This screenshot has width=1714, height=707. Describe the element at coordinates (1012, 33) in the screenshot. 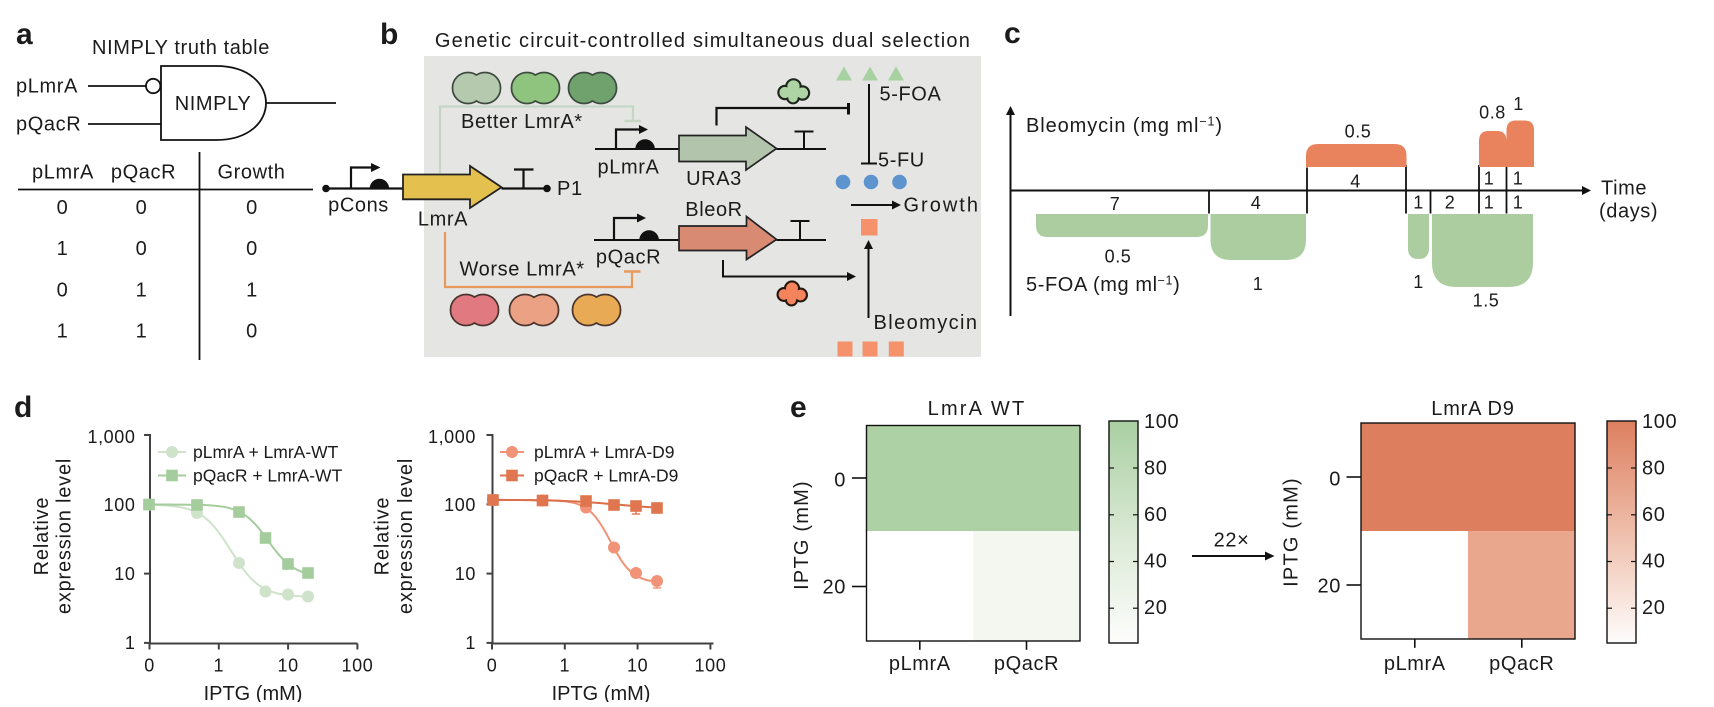

I see `svg-text: c` at that location.